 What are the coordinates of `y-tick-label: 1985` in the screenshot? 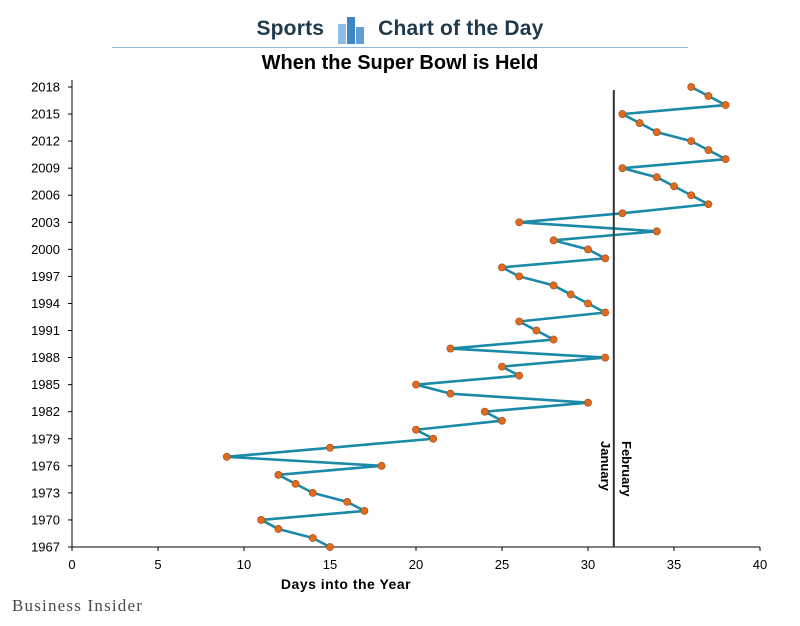 It's located at (45, 384).